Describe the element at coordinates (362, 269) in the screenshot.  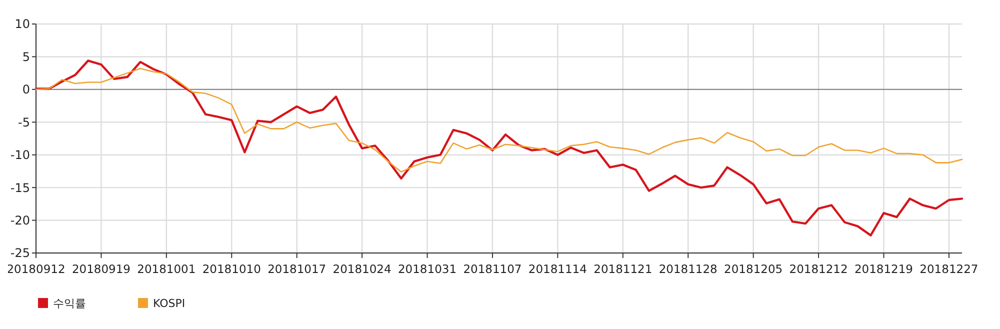
I see `x-tick-label: 20181024` at that location.